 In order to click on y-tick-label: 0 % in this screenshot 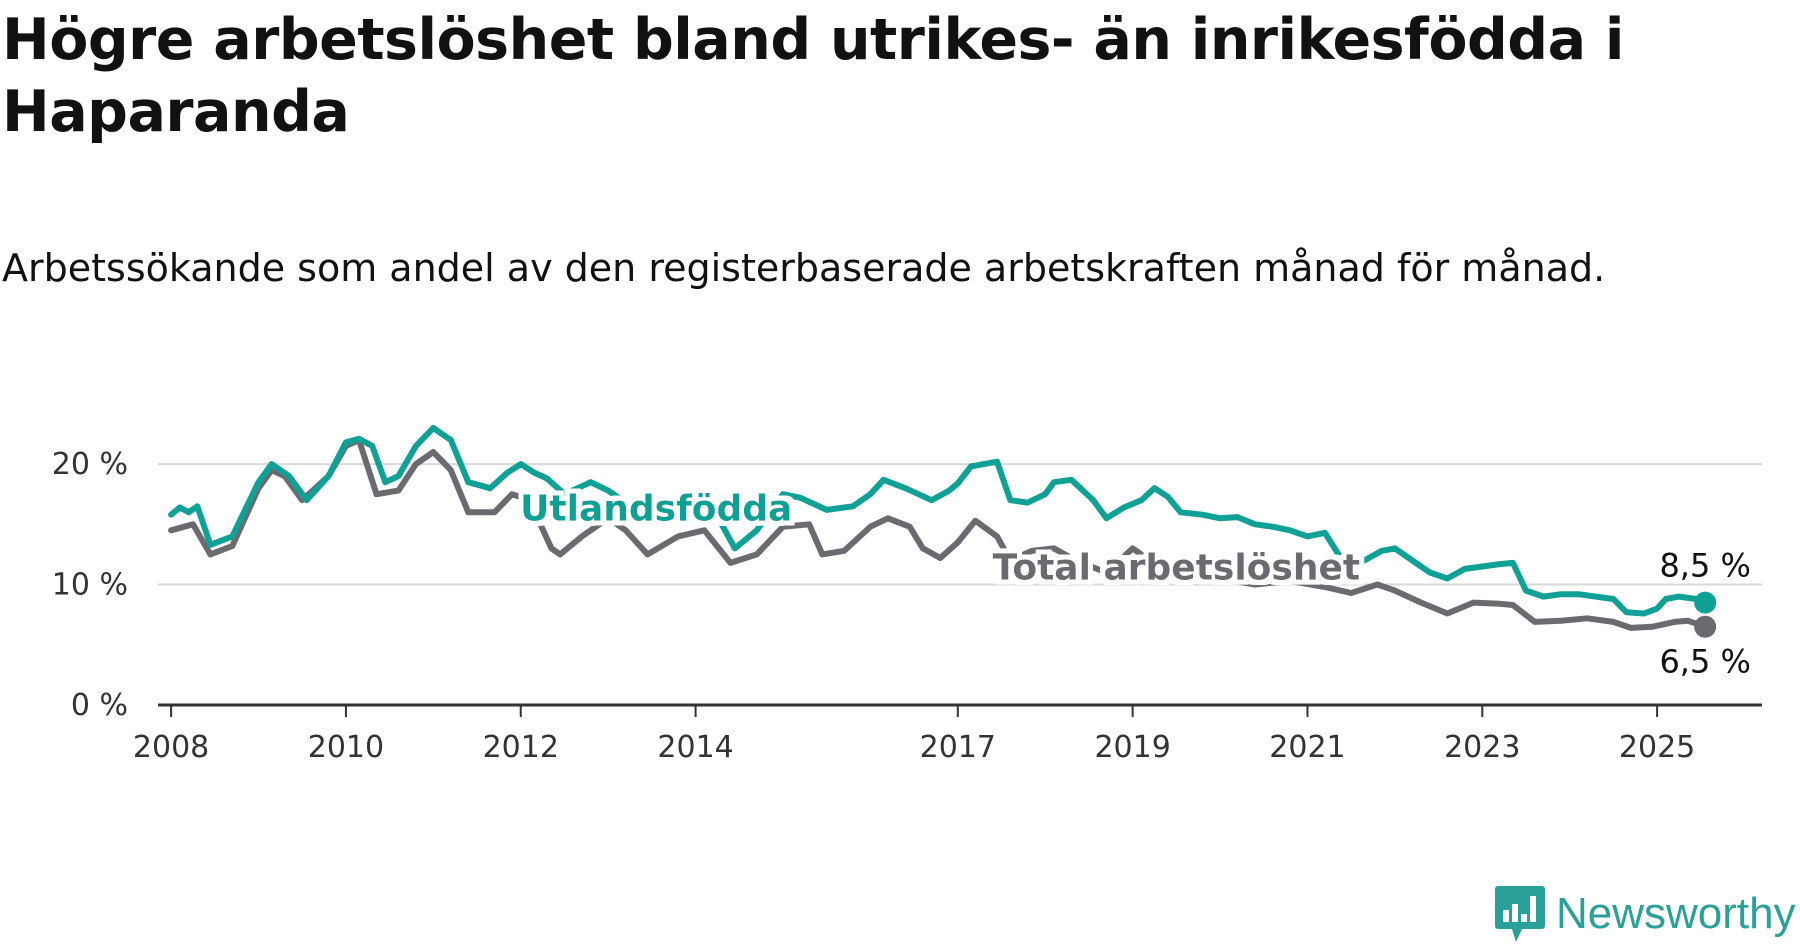, I will do `click(99, 705)`.